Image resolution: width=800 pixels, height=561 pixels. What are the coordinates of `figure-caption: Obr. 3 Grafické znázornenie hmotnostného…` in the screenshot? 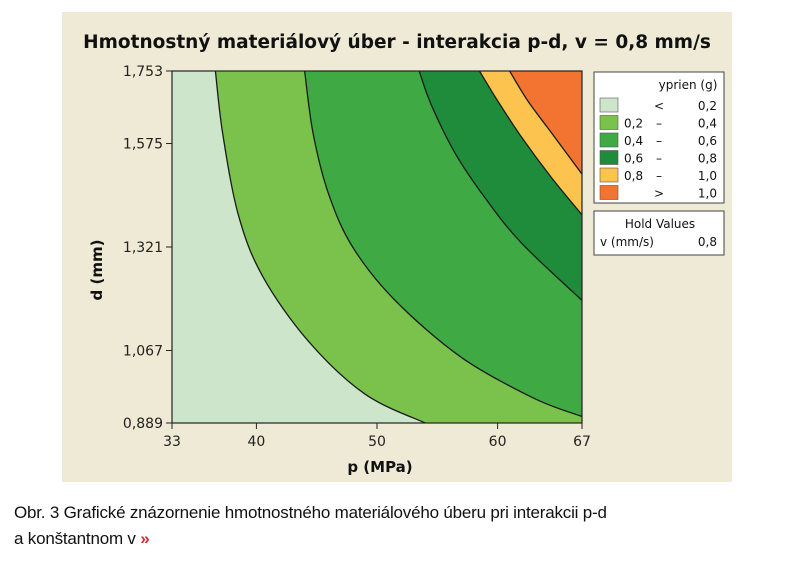 It's located at (399, 526).